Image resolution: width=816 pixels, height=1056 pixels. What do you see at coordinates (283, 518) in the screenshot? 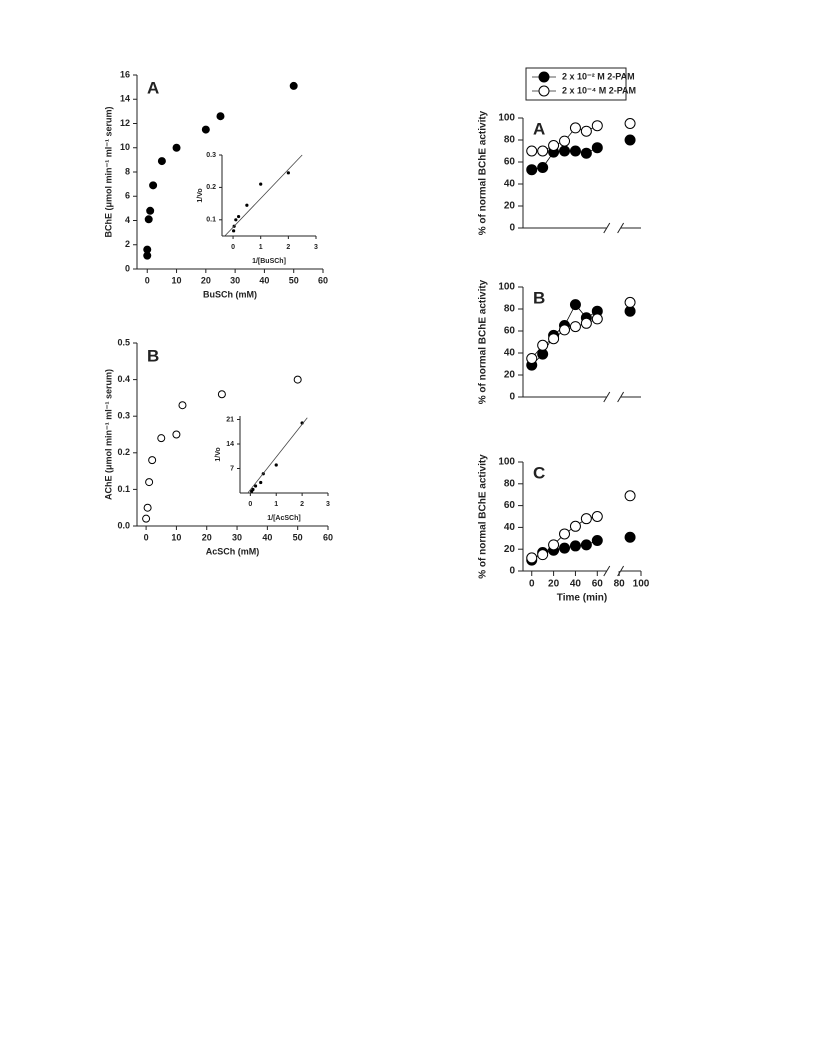
I see `x-axis-label: 1/[AcSCh]` at bounding box center [283, 518].